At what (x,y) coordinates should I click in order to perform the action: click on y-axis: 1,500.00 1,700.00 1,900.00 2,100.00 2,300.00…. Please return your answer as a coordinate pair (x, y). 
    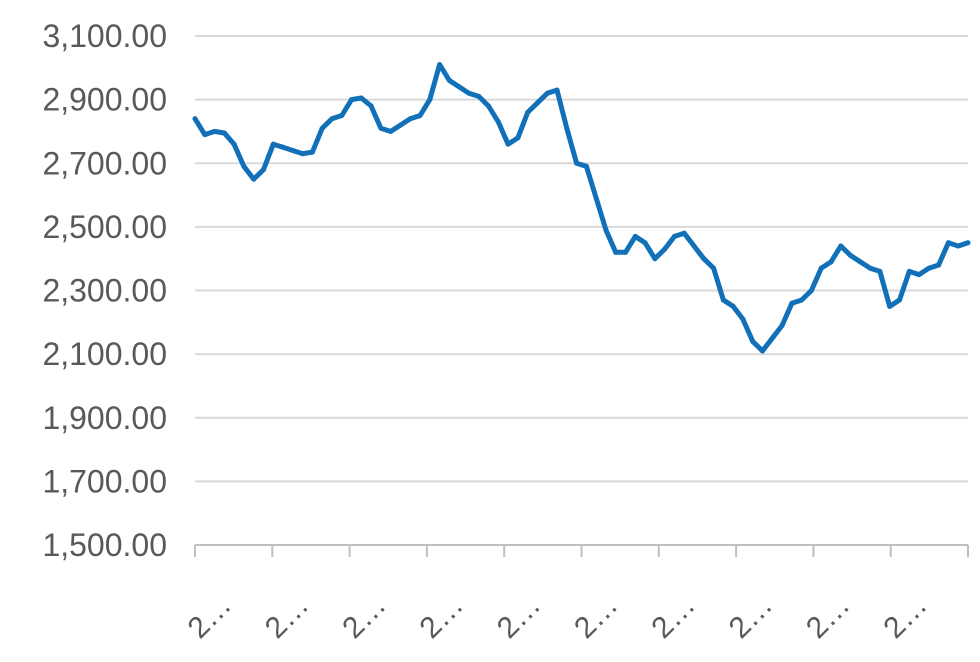
    Looking at the image, I should click on (104, 290).